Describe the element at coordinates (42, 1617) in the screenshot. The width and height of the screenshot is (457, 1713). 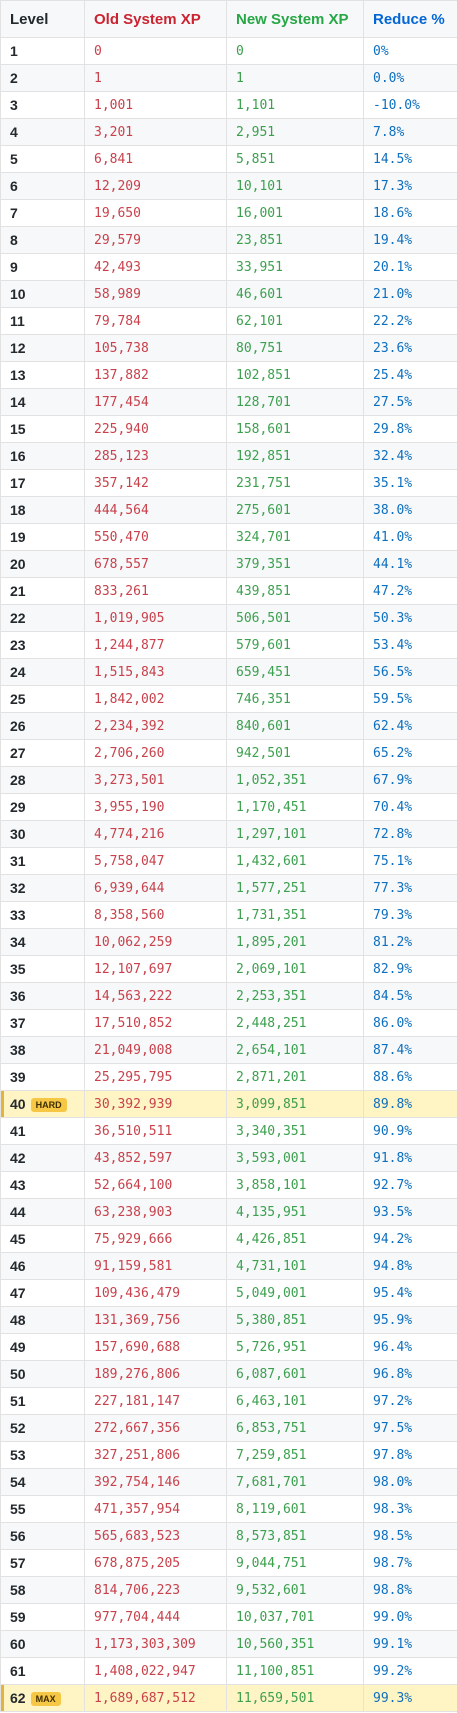
I see `level-cell: 59` at that location.